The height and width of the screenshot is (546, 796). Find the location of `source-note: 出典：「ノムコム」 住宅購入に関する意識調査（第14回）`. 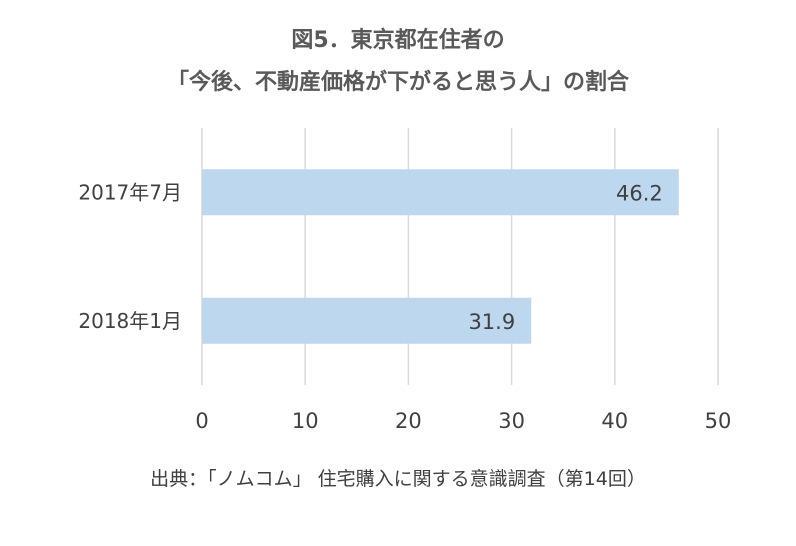

source-note: 出典：「ノムコム」 住宅購入に関する意識調査（第14回） is located at coordinates (398, 479).